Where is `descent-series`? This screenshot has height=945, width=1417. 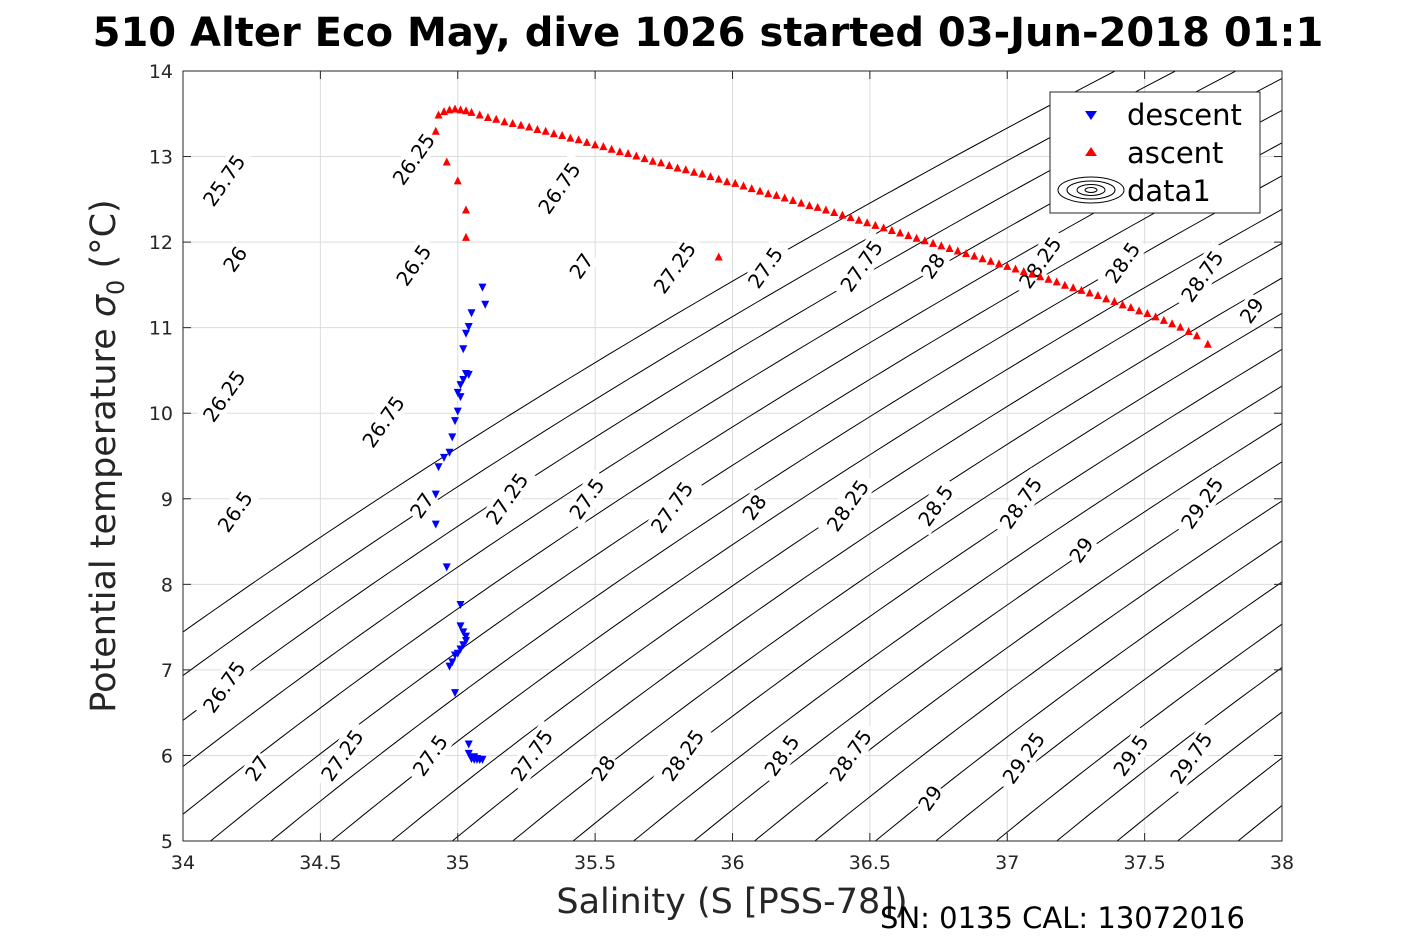 descent-series is located at coordinates (460, 523).